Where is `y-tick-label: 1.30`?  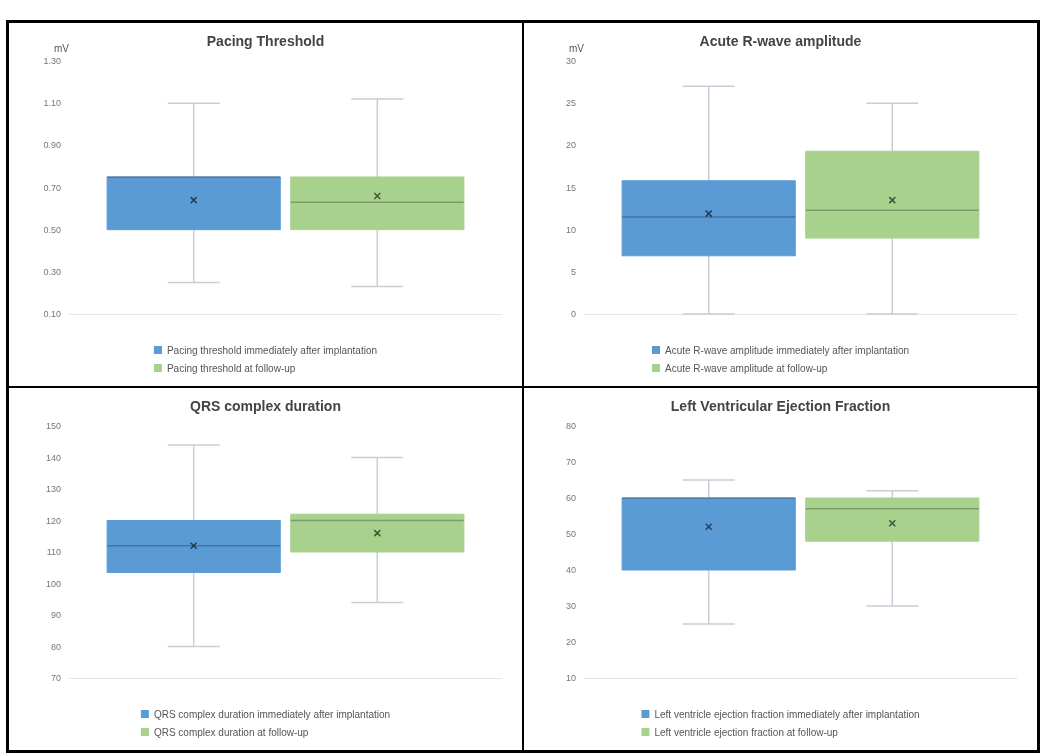
y-tick-label: 1.30 is located at coordinates (52, 61).